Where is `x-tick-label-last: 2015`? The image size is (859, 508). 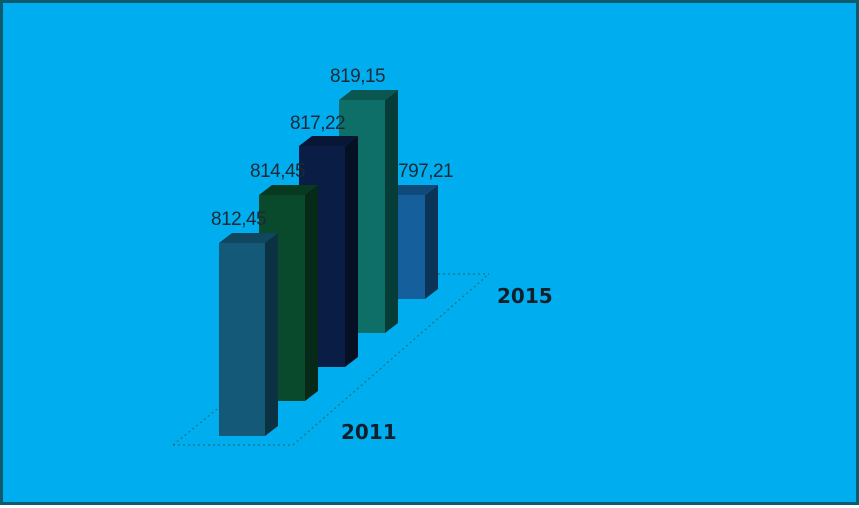 x-tick-label-last: 2015 is located at coordinates (525, 296).